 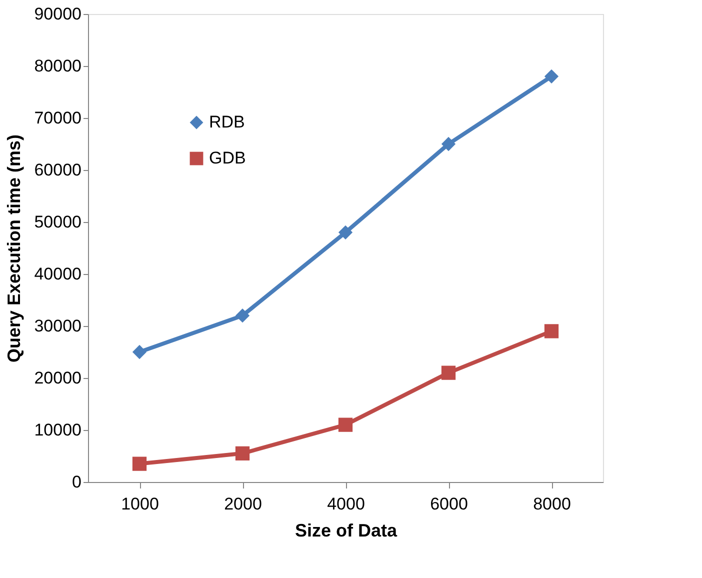 What do you see at coordinates (58, 170) in the screenshot?
I see `y-tick-label: 60000` at bounding box center [58, 170].